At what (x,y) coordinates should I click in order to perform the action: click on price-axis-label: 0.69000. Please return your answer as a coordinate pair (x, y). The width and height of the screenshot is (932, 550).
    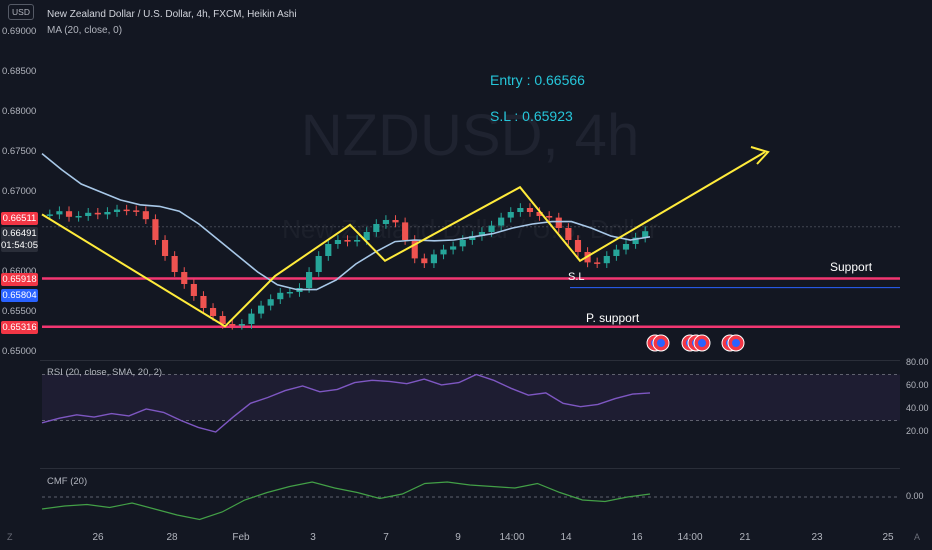
    Looking at the image, I should click on (19, 31).